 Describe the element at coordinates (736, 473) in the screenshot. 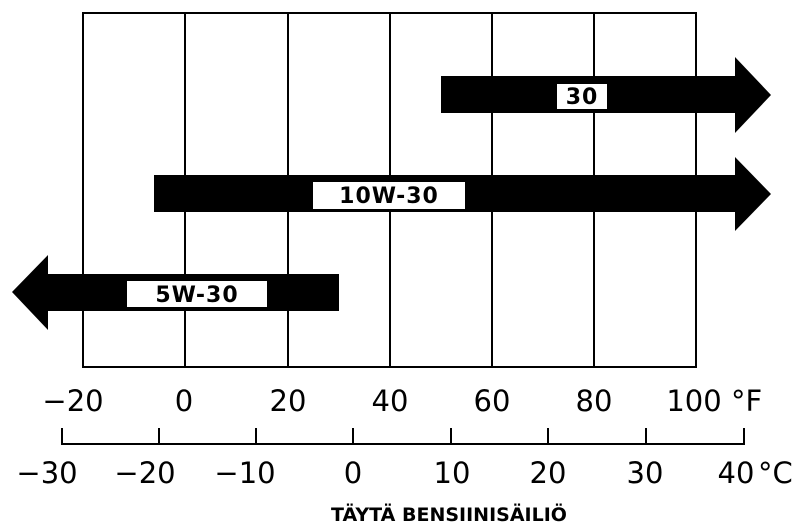

I see `c-tick-label: 40` at that location.